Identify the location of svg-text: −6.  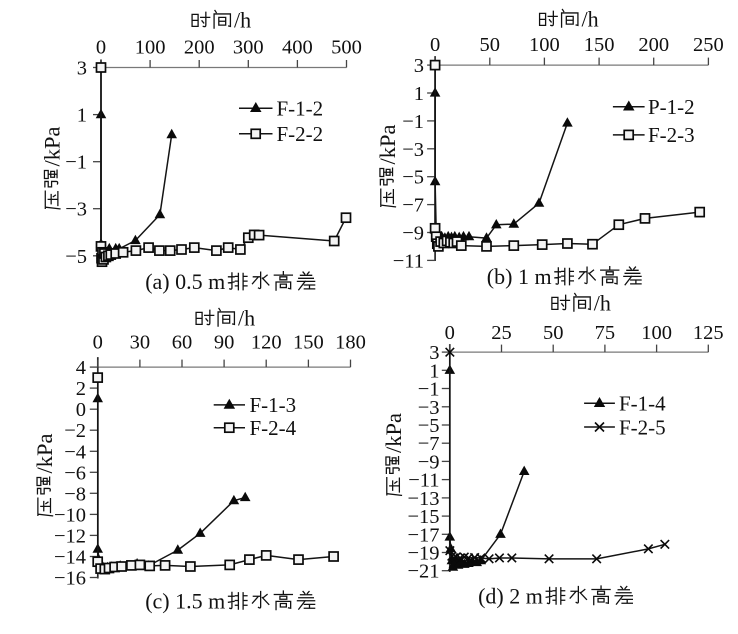
(75, 473).